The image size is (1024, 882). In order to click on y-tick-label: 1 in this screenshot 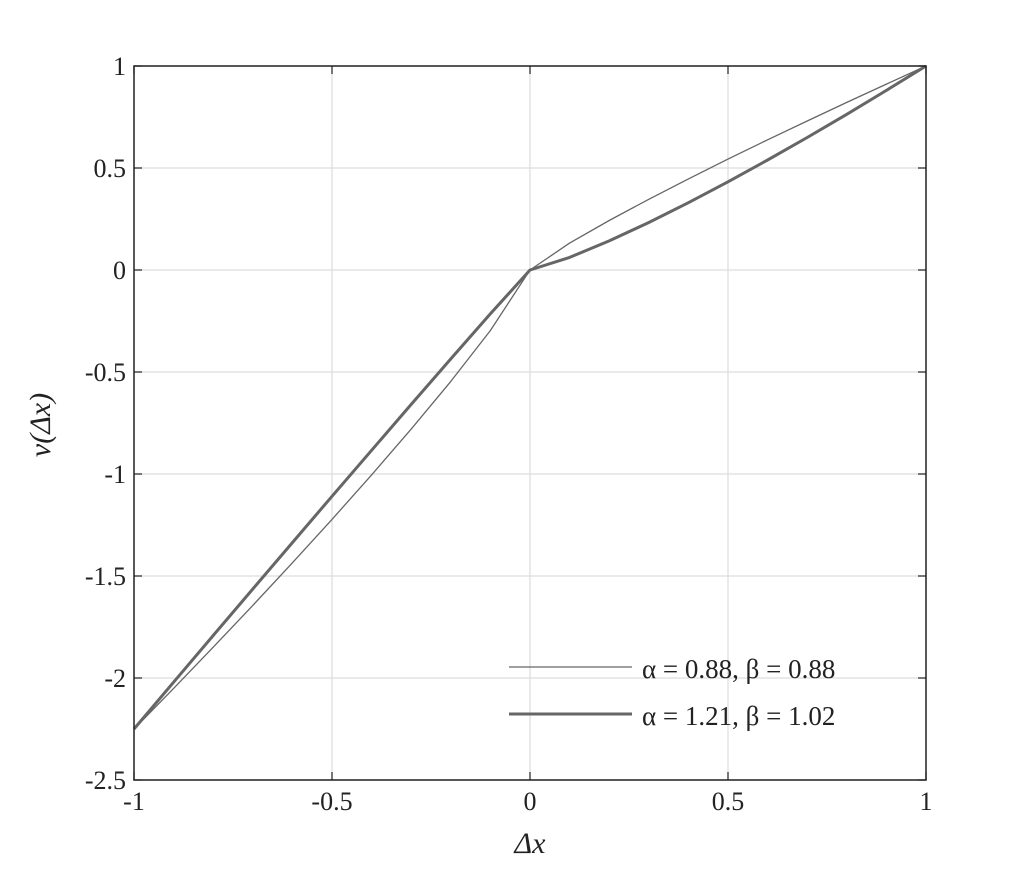, I will do `click(119, 66)`.